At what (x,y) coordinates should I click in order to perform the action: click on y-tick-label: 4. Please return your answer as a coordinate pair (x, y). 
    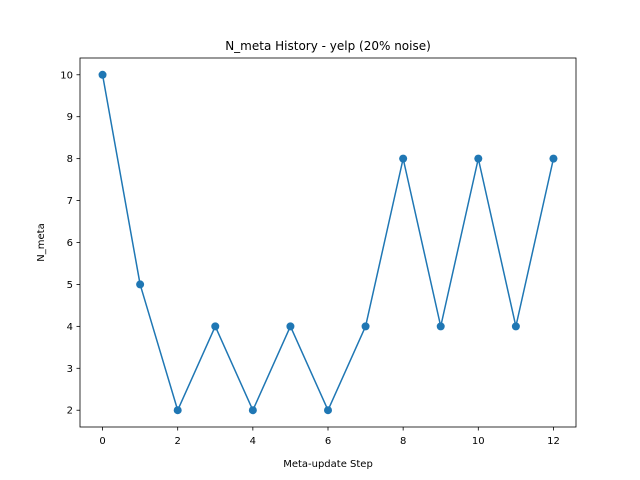
    Looking at the image, I should click on (70, 327).